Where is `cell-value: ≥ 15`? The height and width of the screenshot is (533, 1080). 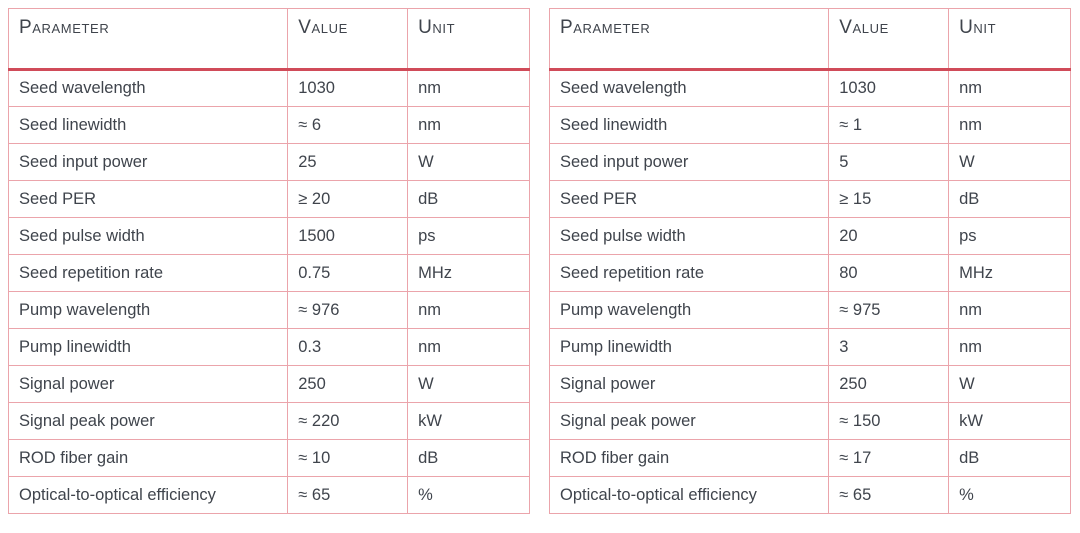 cell-value: ≥ 15 is located at coordinates (889, 199).